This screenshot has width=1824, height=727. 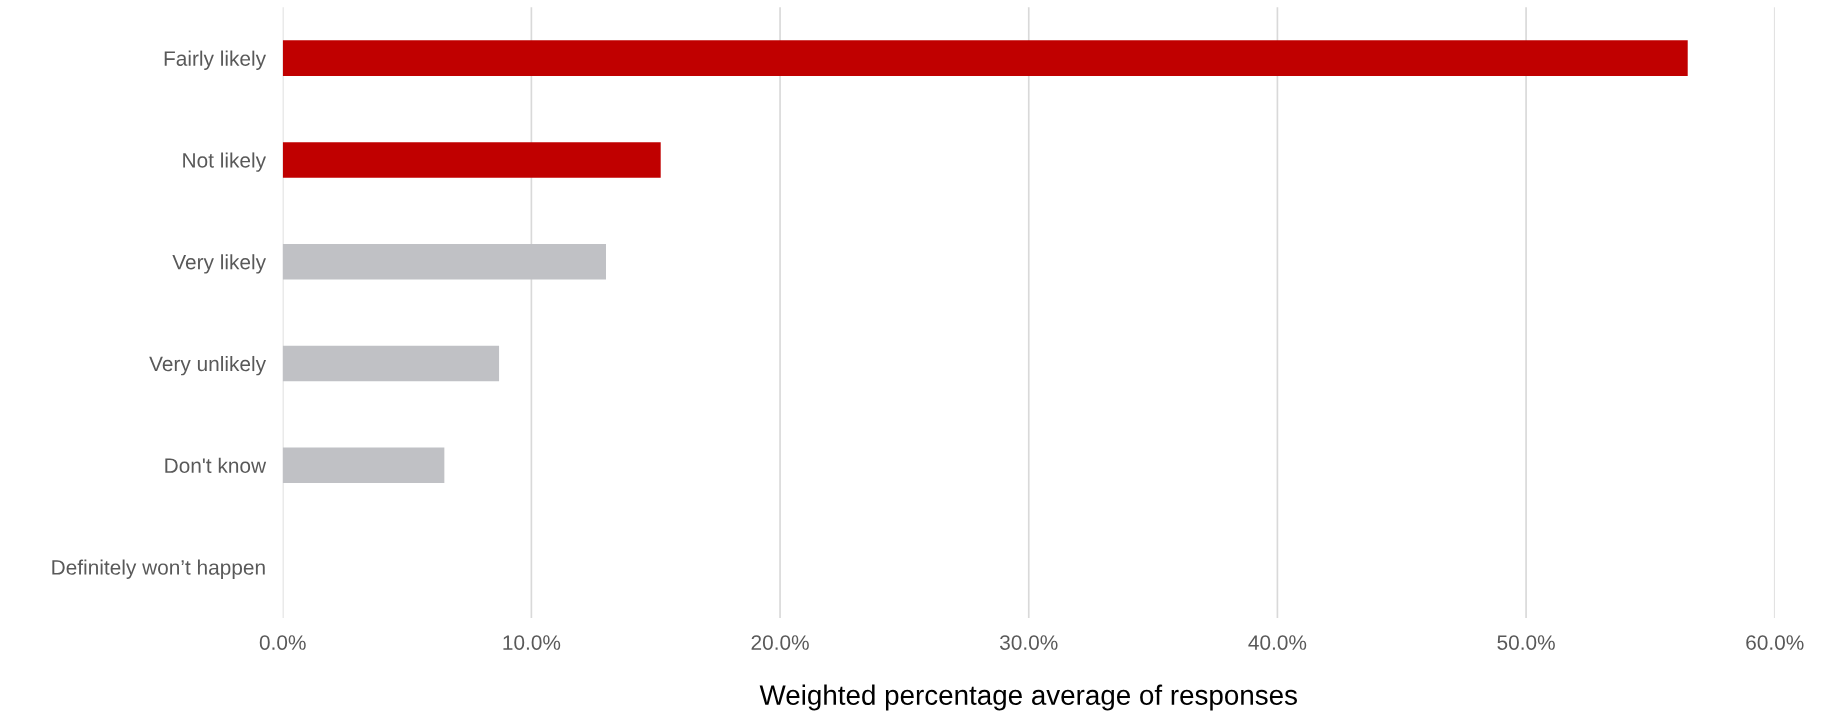 What do you see at coordinates (1277, 642) in the screenshot?
I see `x-tick-label: 40.0%` at bounding box center [1277, 642].